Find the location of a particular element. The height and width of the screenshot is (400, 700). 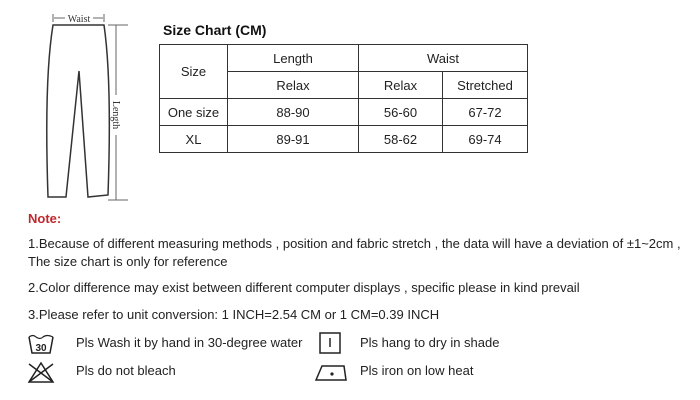

length-label: Length is located at coordinates (115, 115).